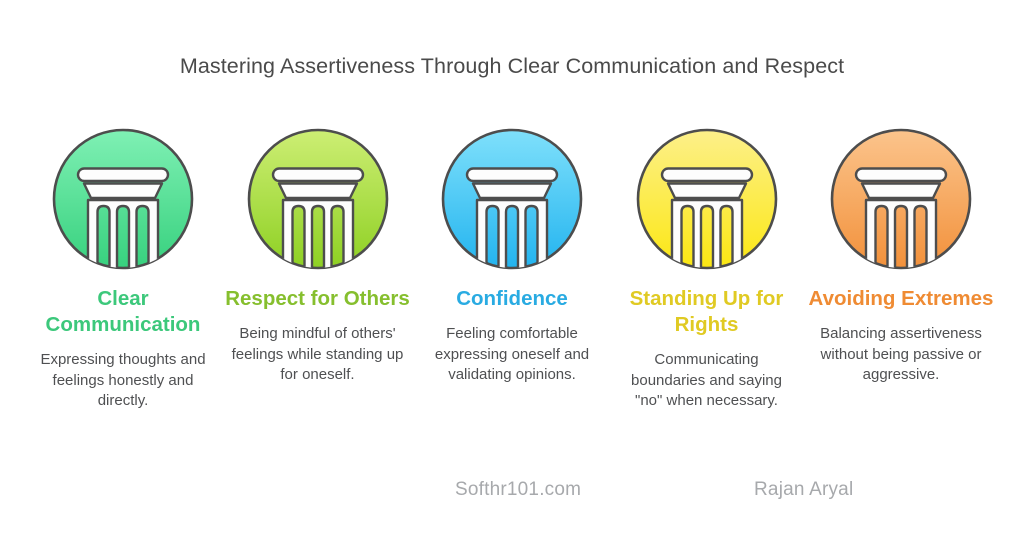  I want to click on footer-author-label: Rajan Aryal, so click(804, 489).